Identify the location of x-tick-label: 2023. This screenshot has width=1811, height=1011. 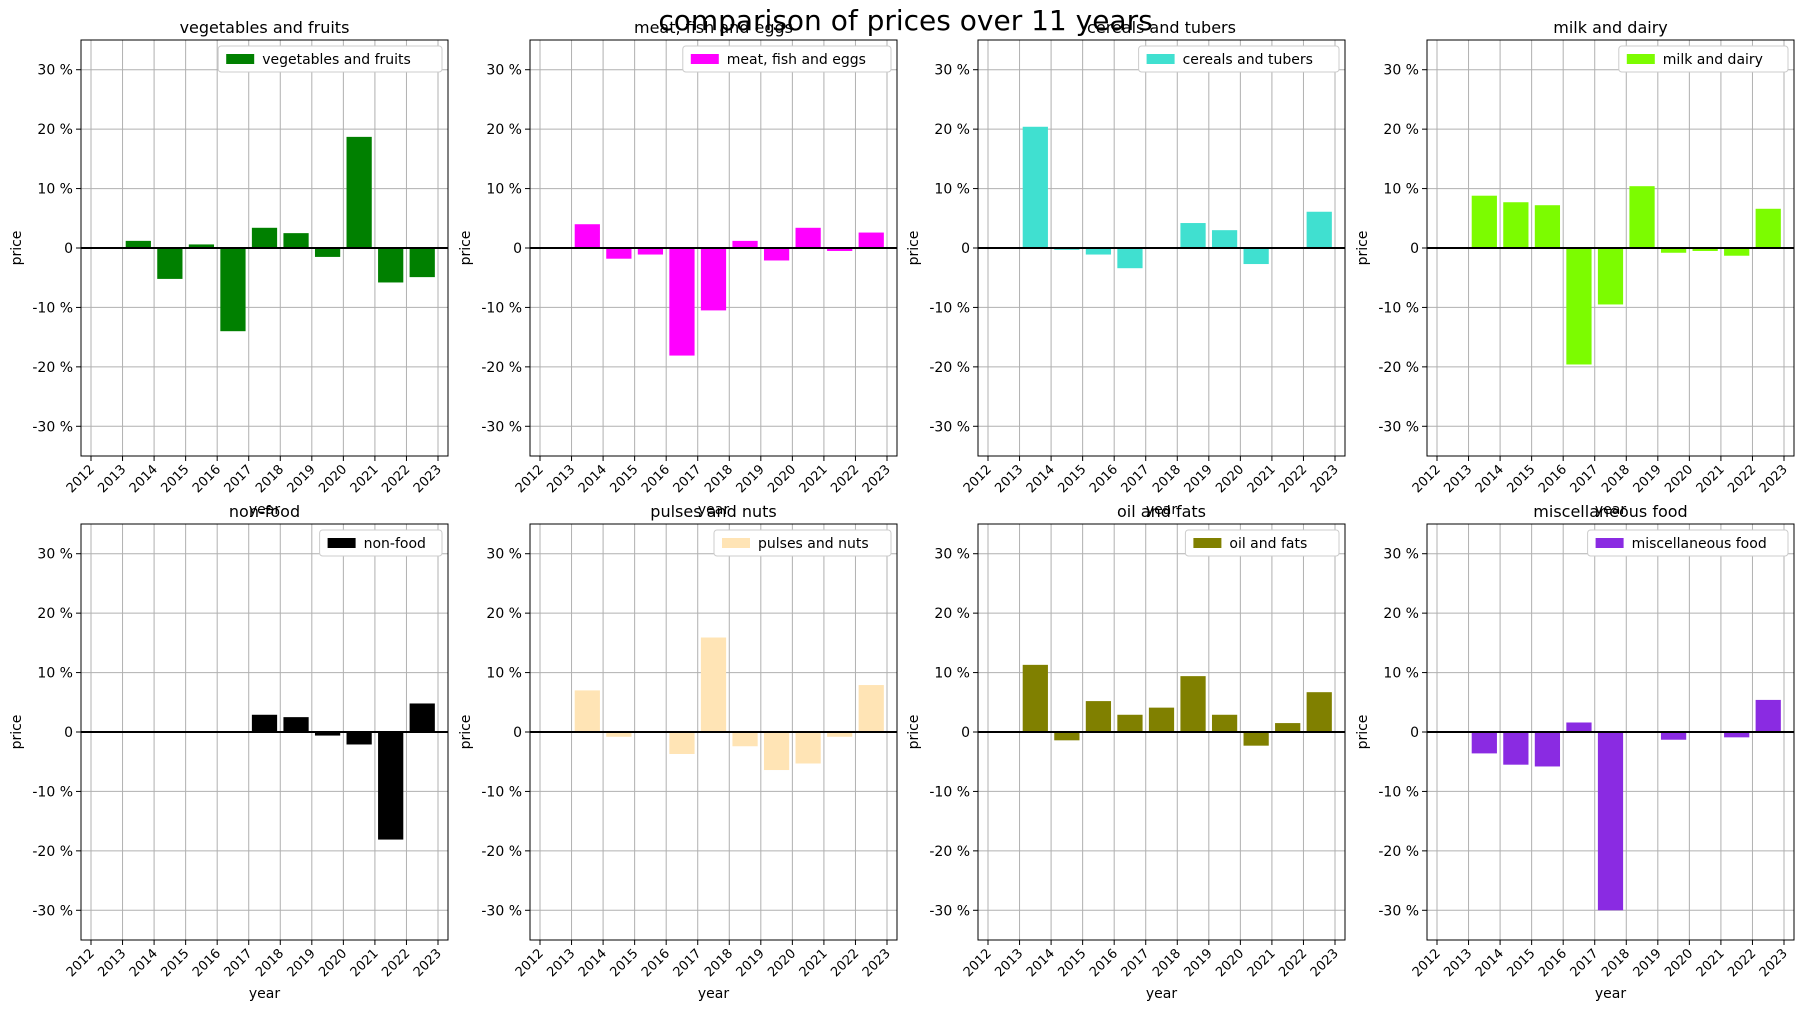
(877, 963).